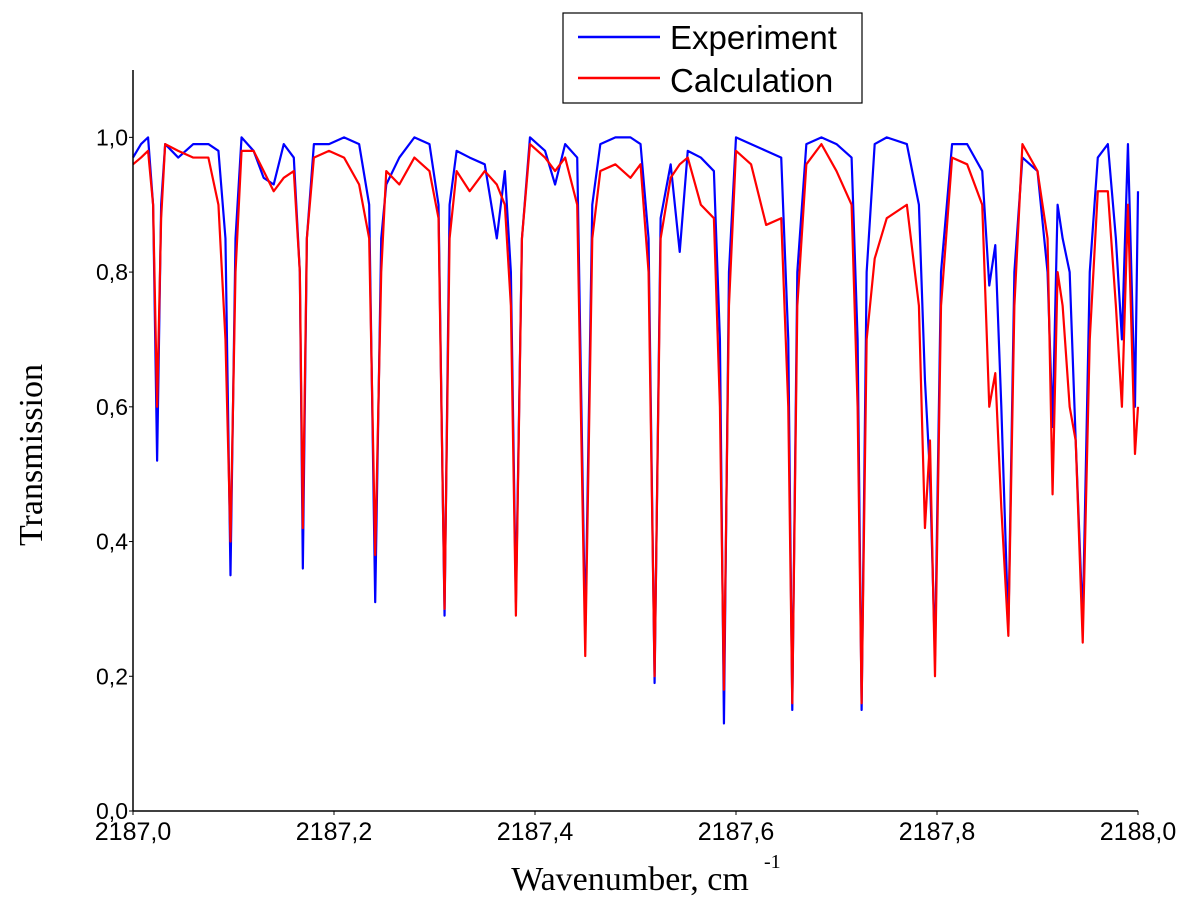 This screenshot has width=1189, height=901. What do you see at coordinates (1138, 832) in the screenshot?
I see `x-tick-label: 2188,0` at bounding box center [1138, 832].